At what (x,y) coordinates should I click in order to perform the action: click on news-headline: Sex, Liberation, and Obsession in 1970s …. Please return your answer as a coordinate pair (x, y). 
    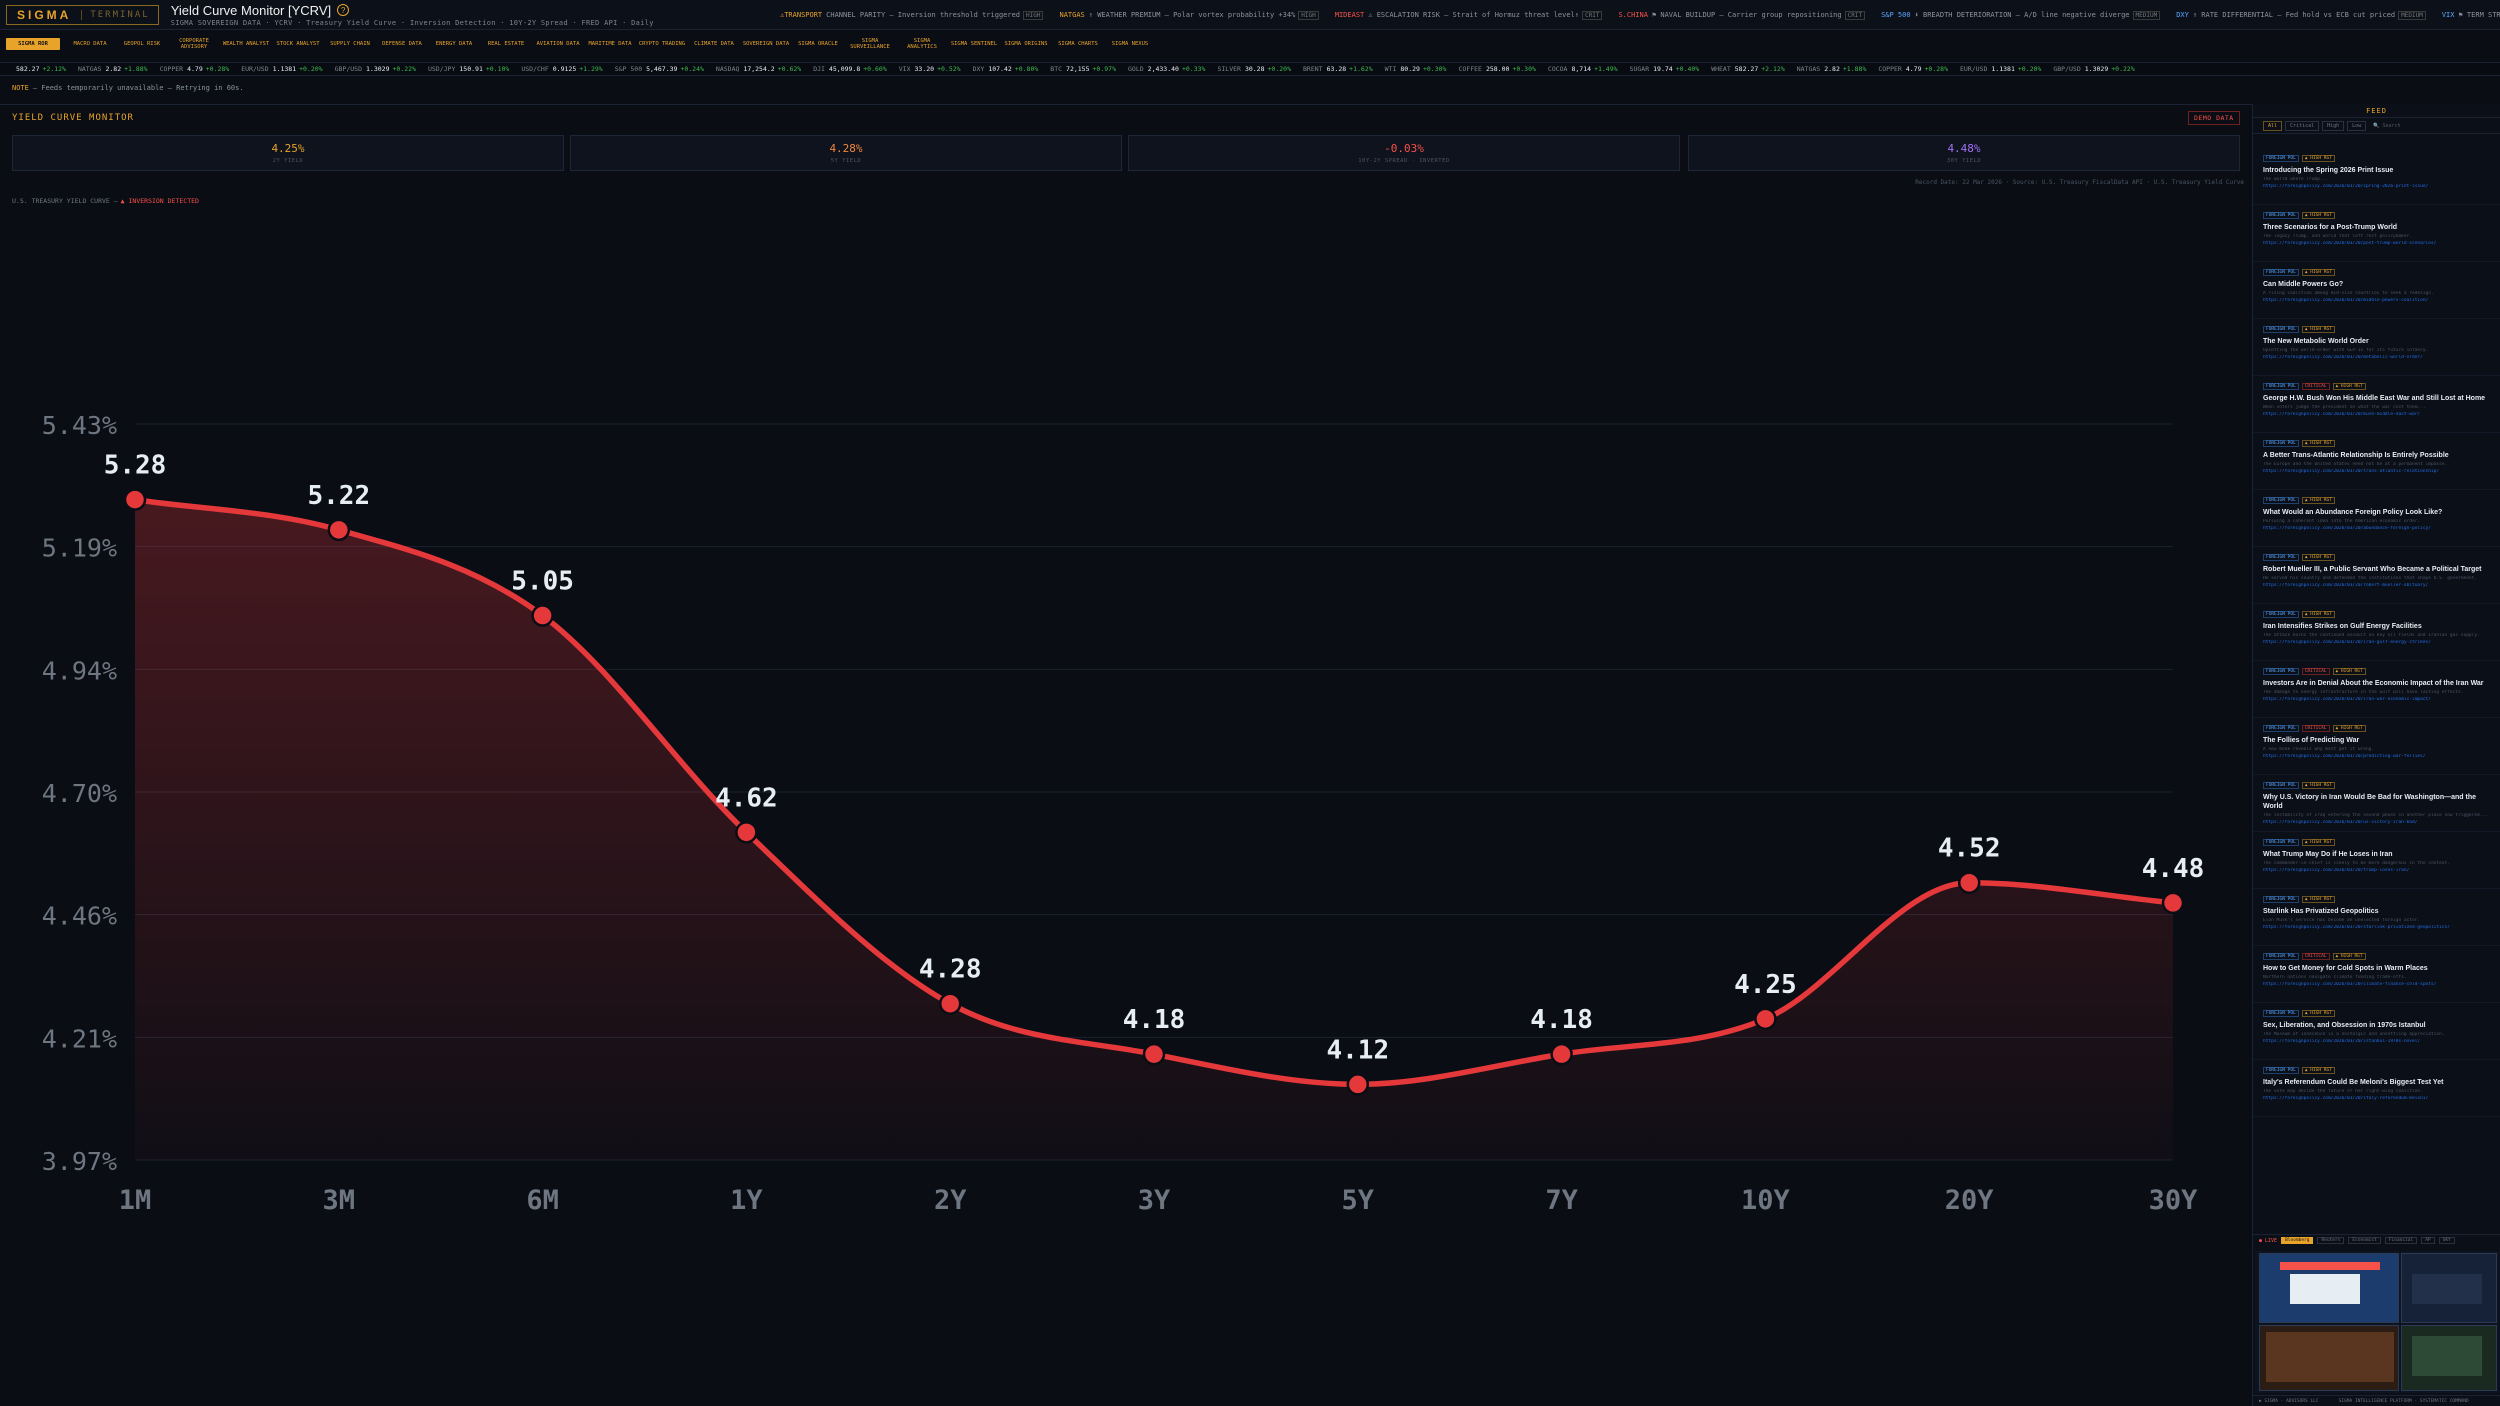
    Looking at the image, I should click on (2344, 1025).